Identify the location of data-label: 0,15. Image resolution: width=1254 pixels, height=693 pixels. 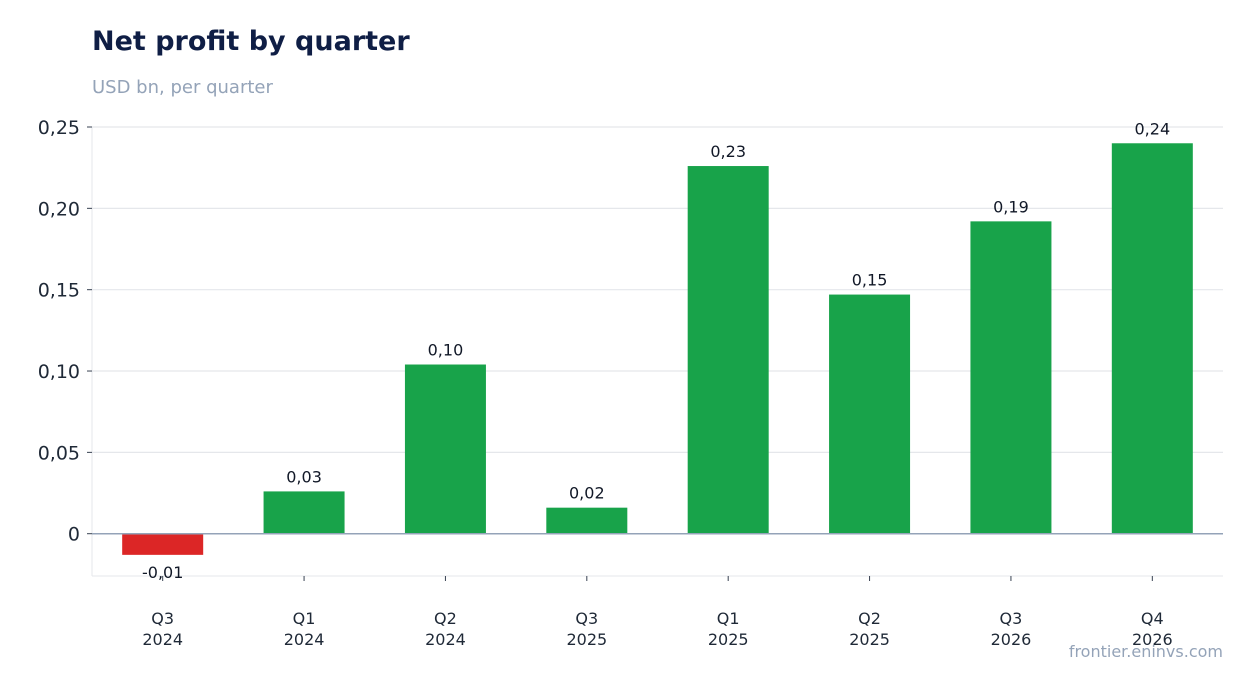
(870, 280).